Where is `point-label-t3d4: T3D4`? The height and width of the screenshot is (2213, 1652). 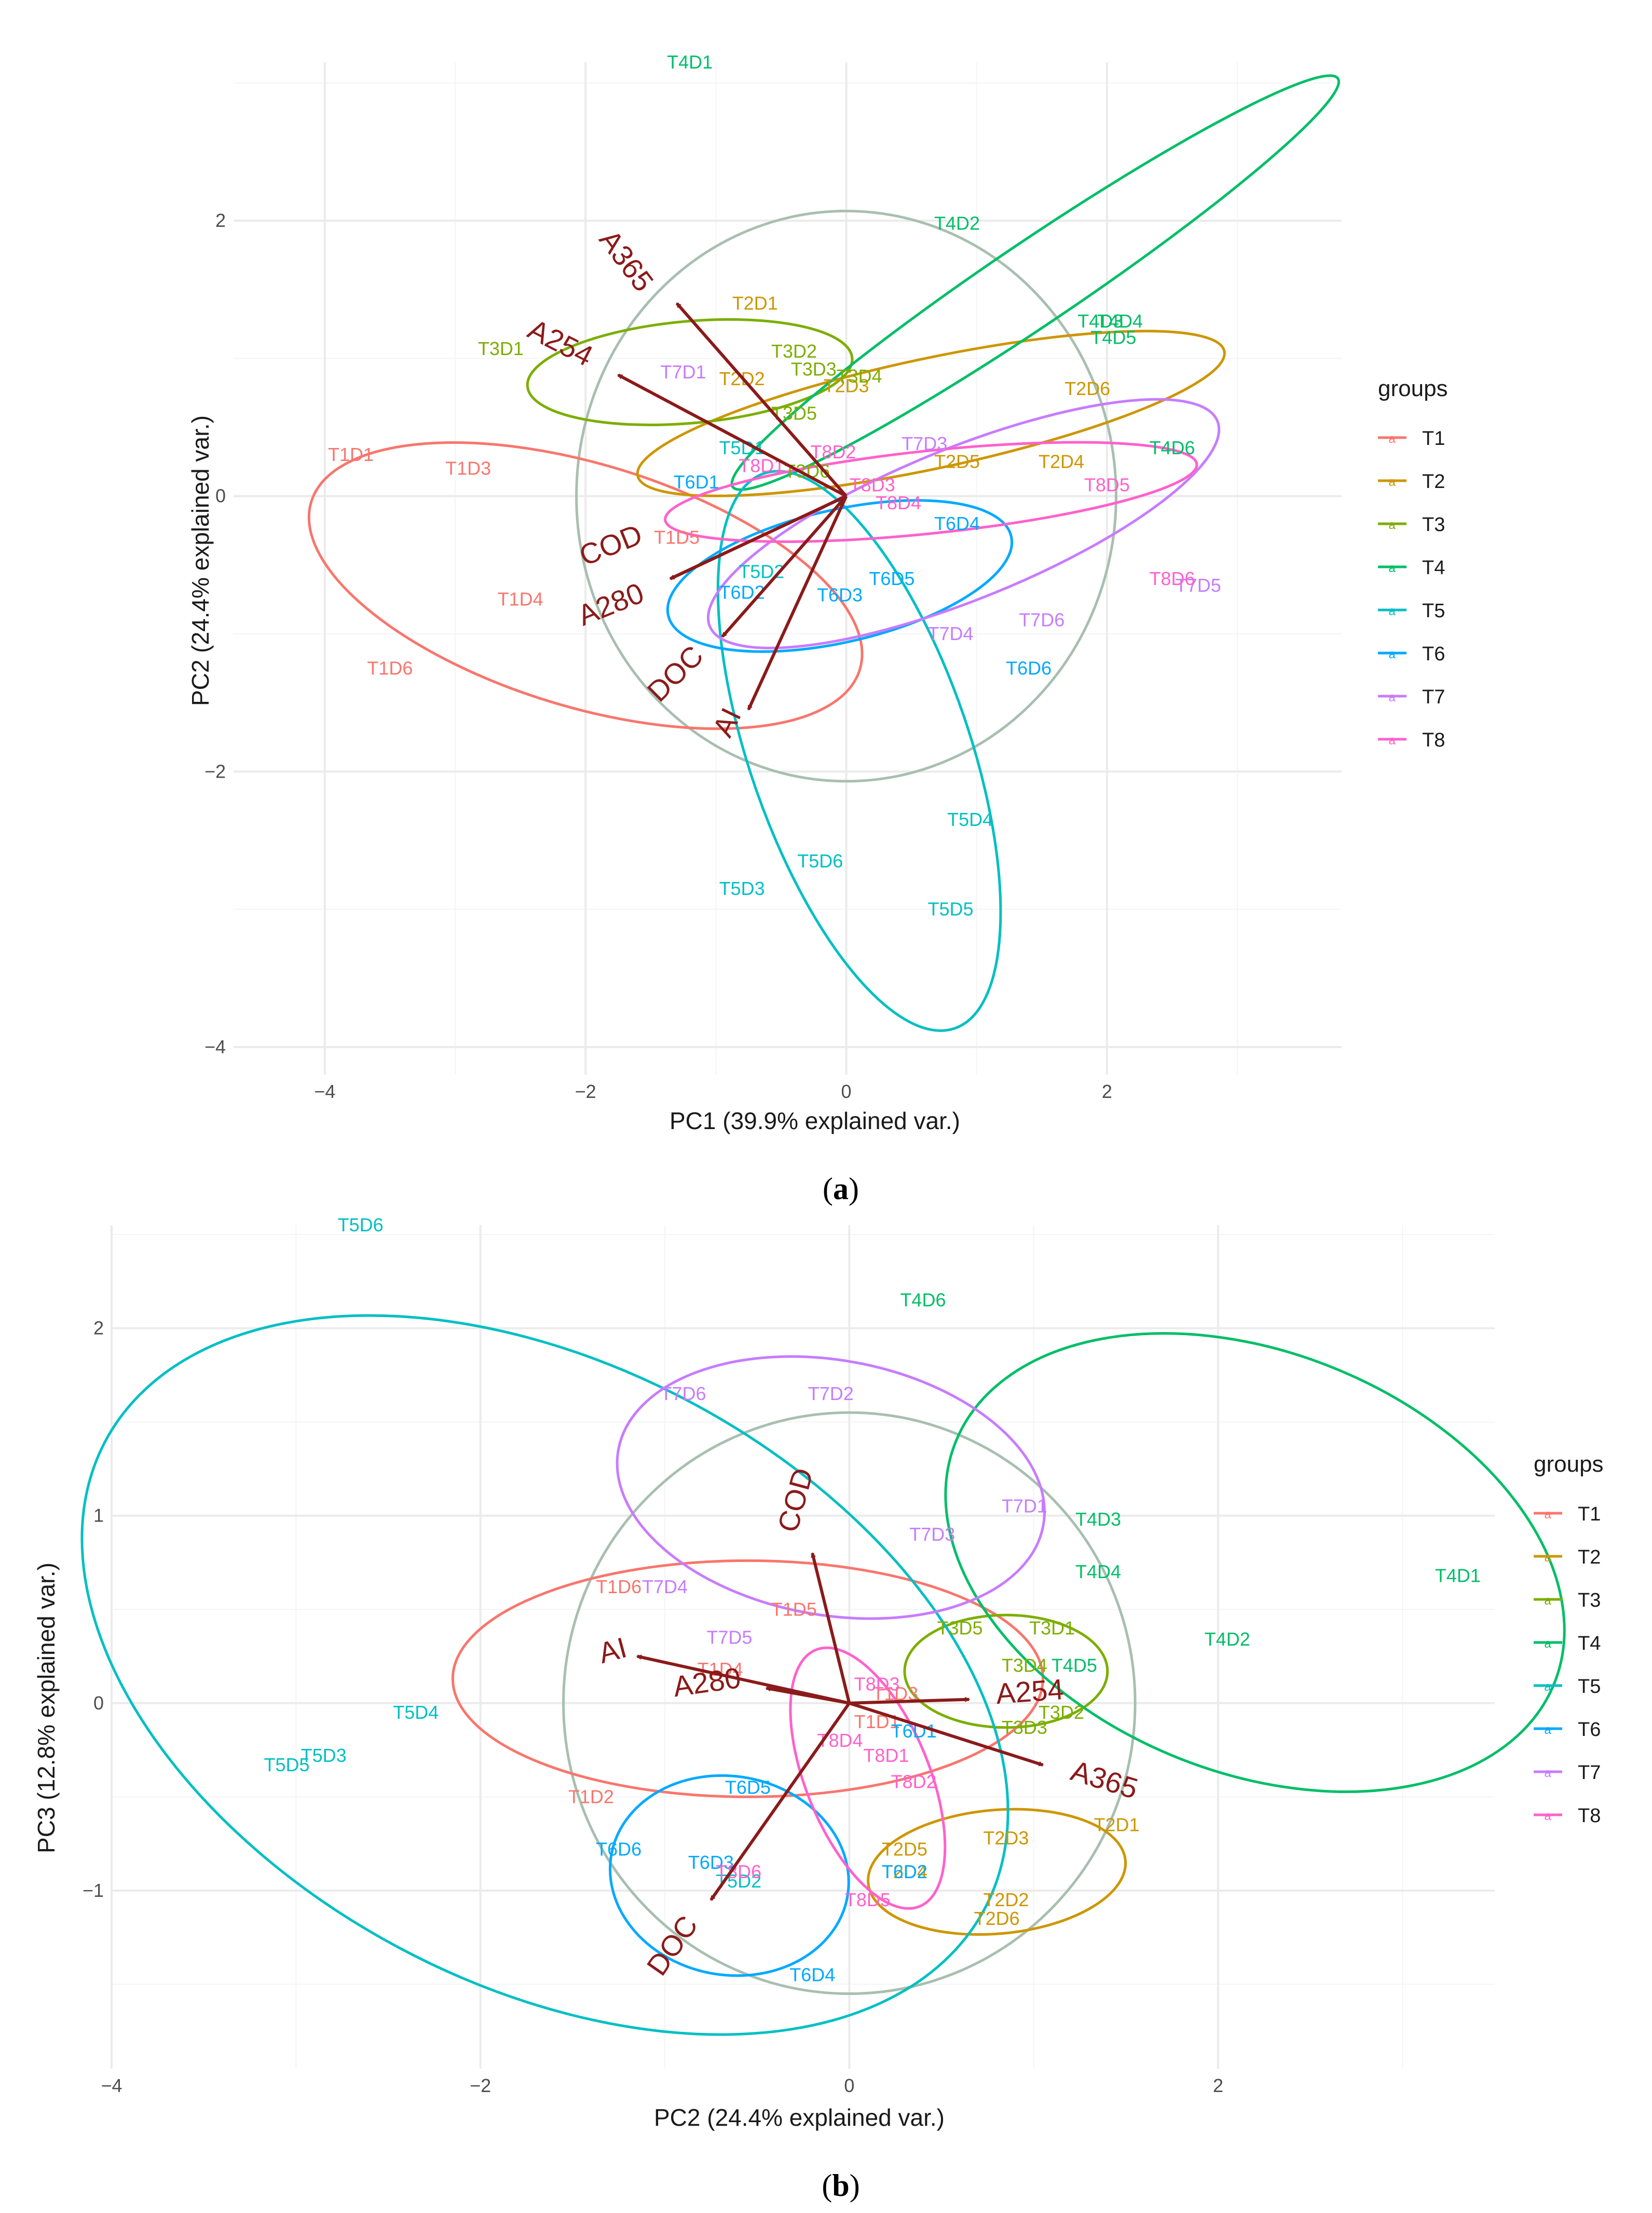
point-label-t3d4: T3D4 is located at coordinates (1024, 1665).